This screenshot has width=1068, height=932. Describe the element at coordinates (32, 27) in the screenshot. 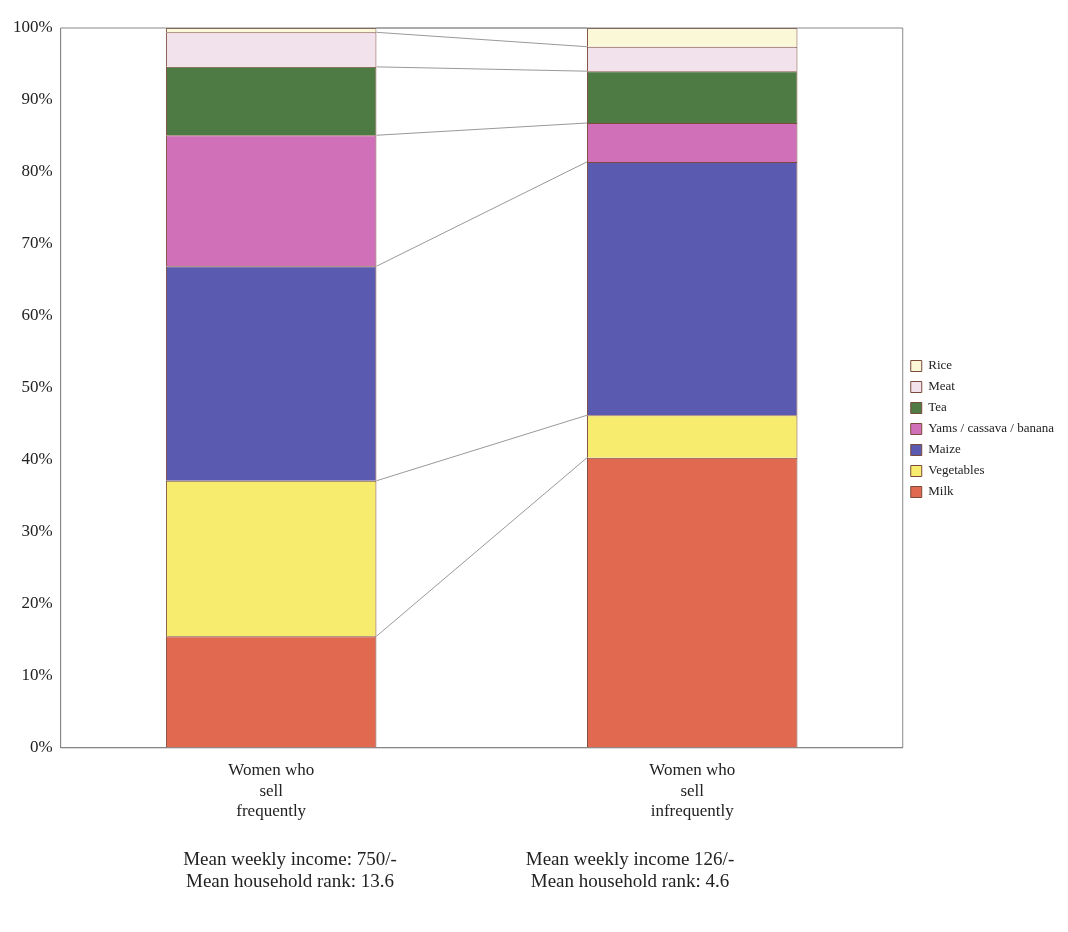

I see `y-tick-label: 100%` at that location.